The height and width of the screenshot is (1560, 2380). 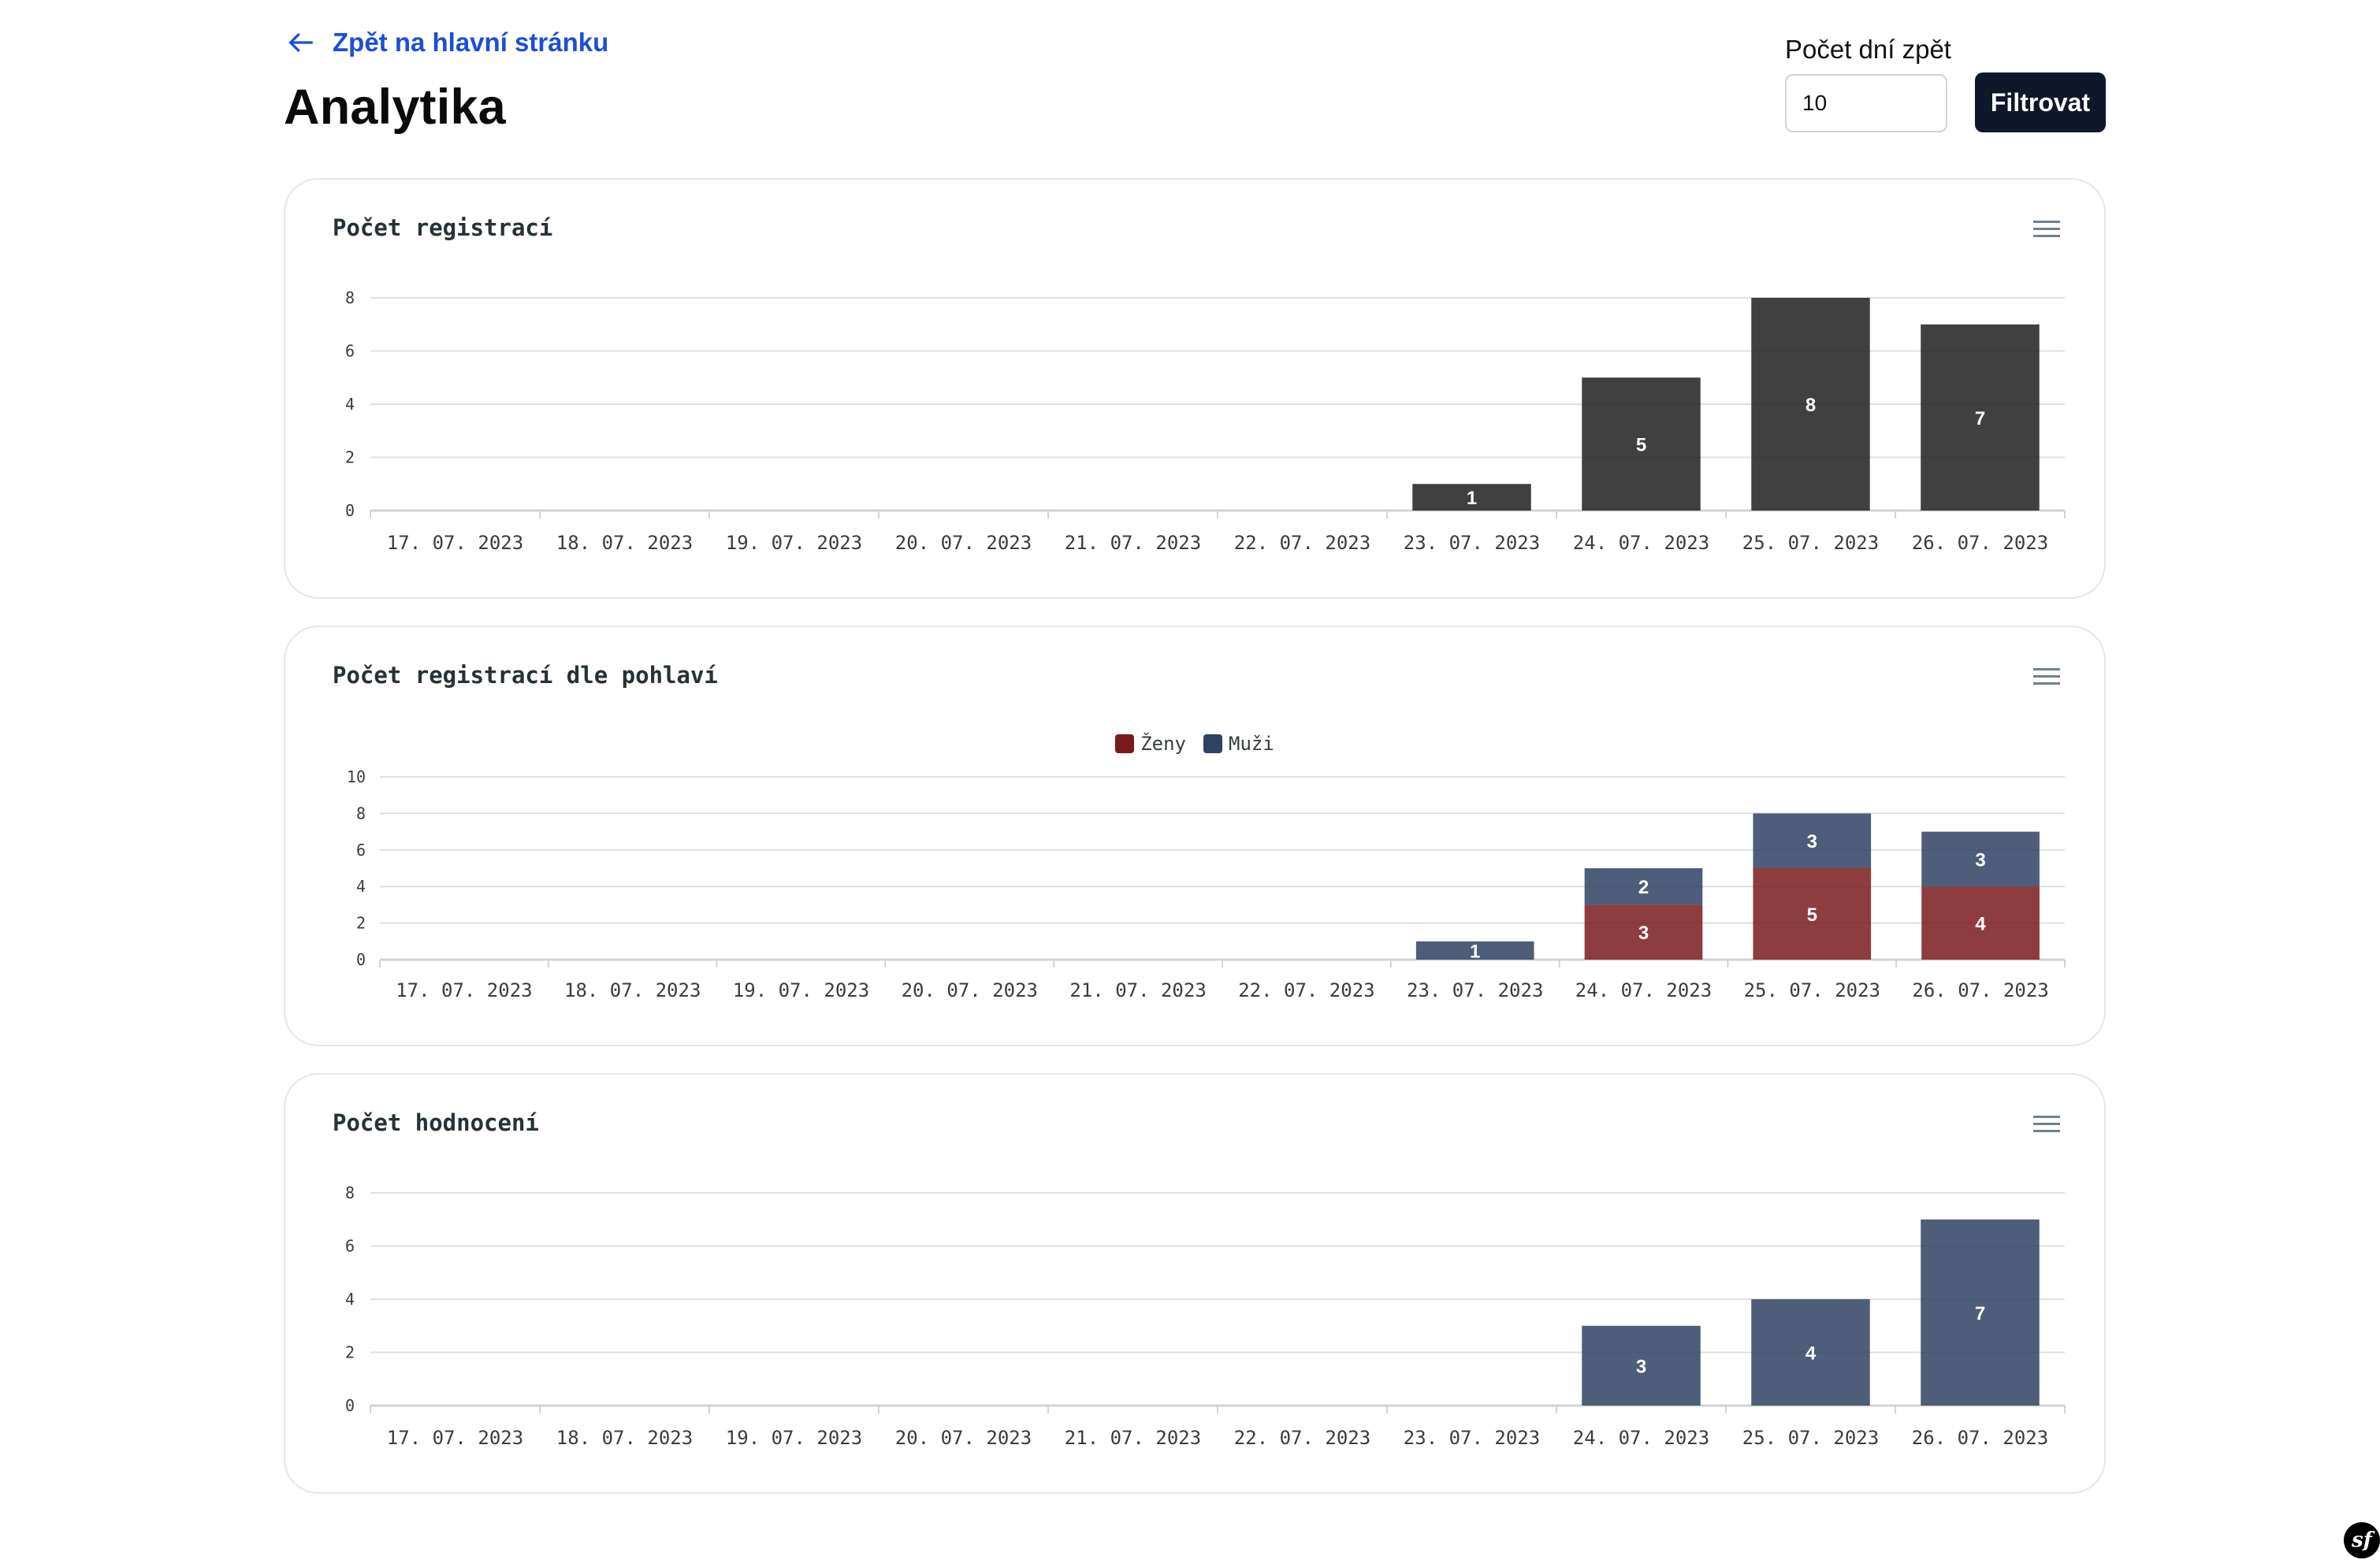 I want to click on legend-item-muzi: Muži, so click(x=1238, y=744).